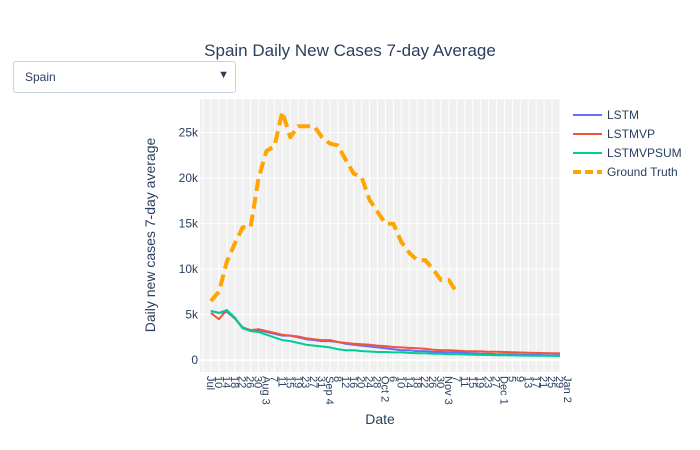 Image resolution: width=700 pixels, height=450 pixels. Describe the element at coordinates (189, 269) in the screenshot. I see `y-tick-label: 10k` at that location.